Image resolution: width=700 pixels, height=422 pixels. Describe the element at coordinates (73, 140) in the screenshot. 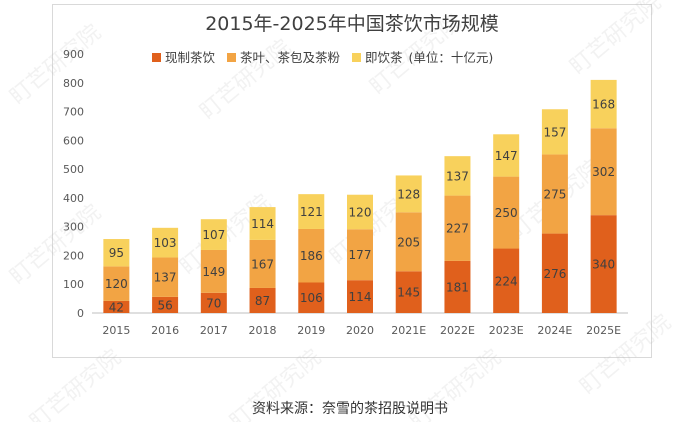

I see `y-tick-label: 600` at that location.